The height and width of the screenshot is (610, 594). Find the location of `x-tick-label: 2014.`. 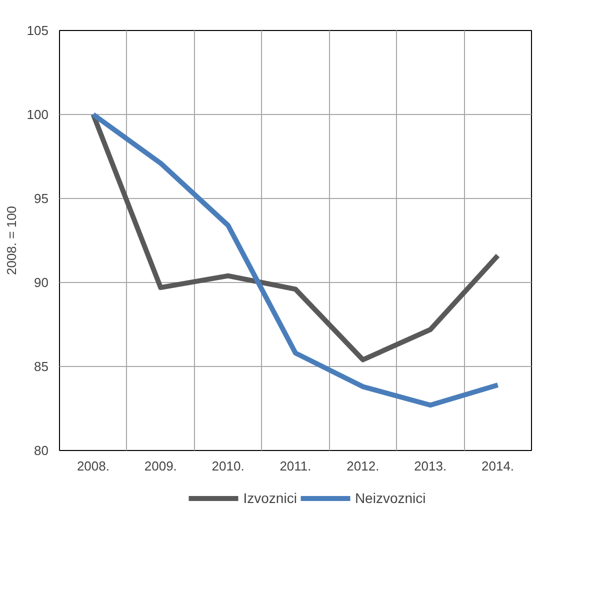

x-tick-label: 2014. is located at coordinates (498, 466).